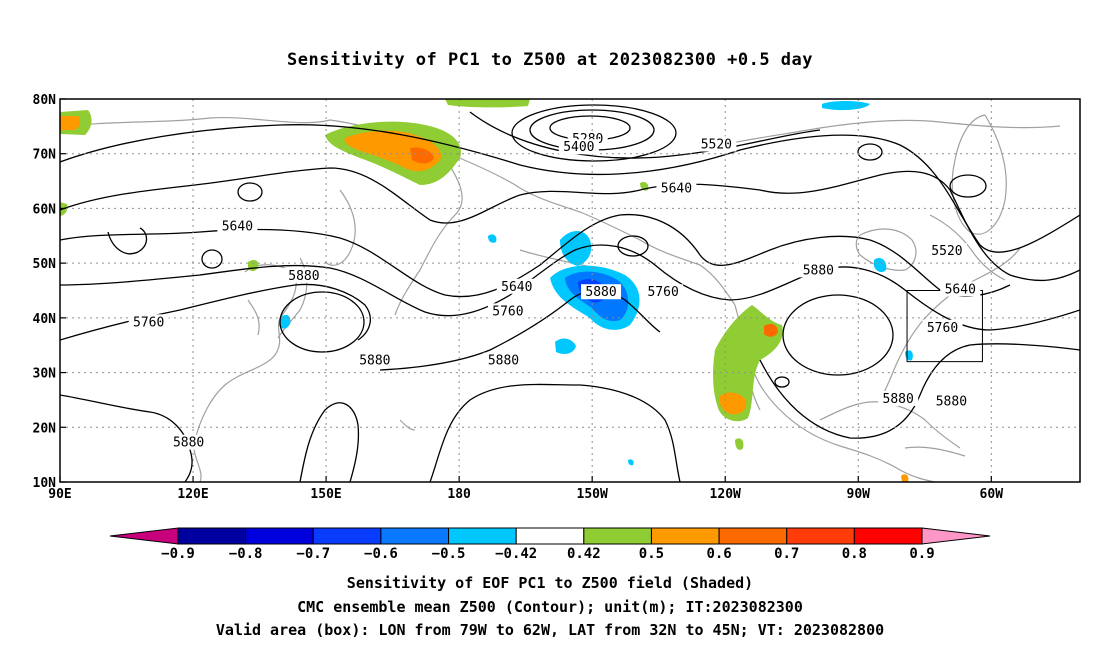 The width and height of the screenshot is (1100, 650). What do you see at coordinates (651, 554) in the screenshot?
I see `colorbar-label: 0.5` at bounding box center [651, 554].